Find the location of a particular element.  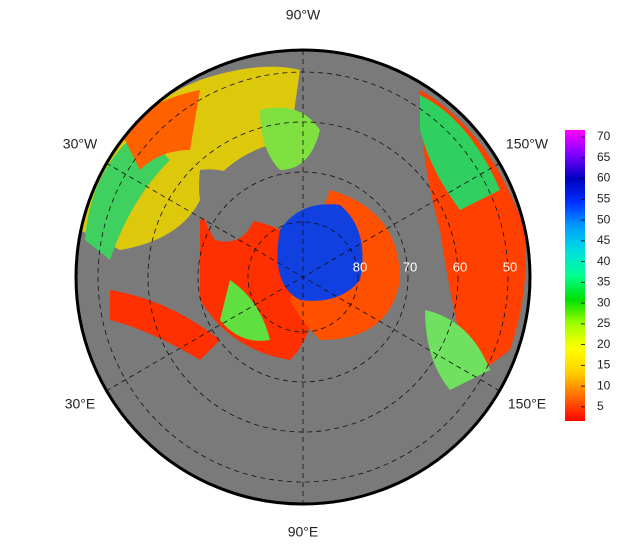

colorbar-tick-label: 70 is located at coordinates (604, 136).